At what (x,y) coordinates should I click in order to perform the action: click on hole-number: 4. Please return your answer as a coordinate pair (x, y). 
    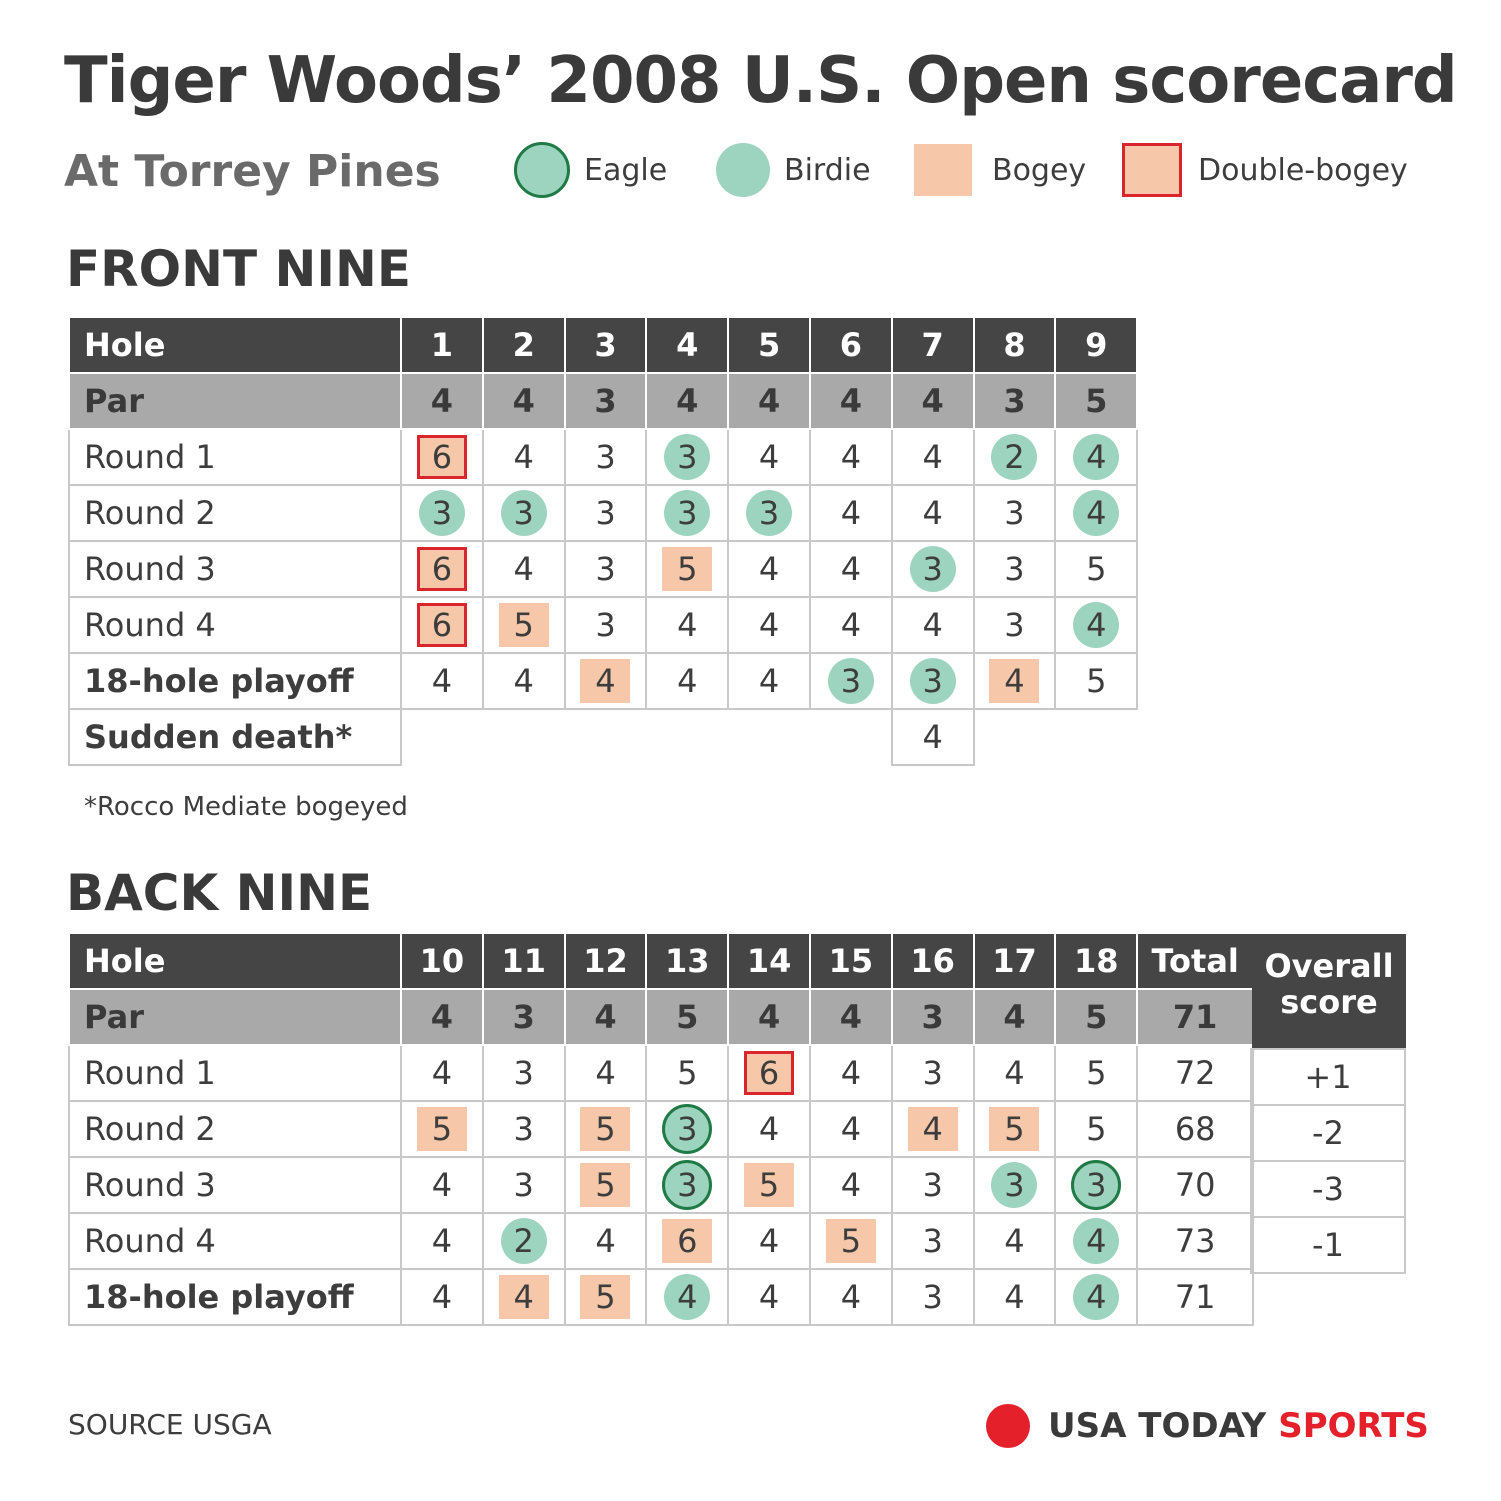
    Looking at the image, I should click on (687, 345).